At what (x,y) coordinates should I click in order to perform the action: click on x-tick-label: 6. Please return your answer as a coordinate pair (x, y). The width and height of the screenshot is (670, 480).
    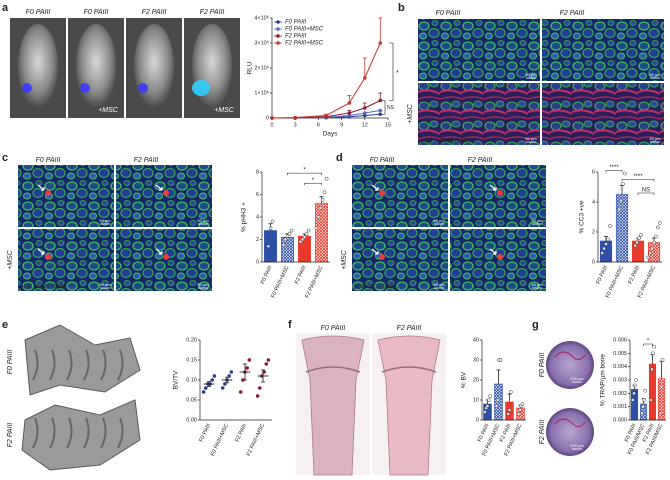
    Looking at the image, I should click on (318, 125).